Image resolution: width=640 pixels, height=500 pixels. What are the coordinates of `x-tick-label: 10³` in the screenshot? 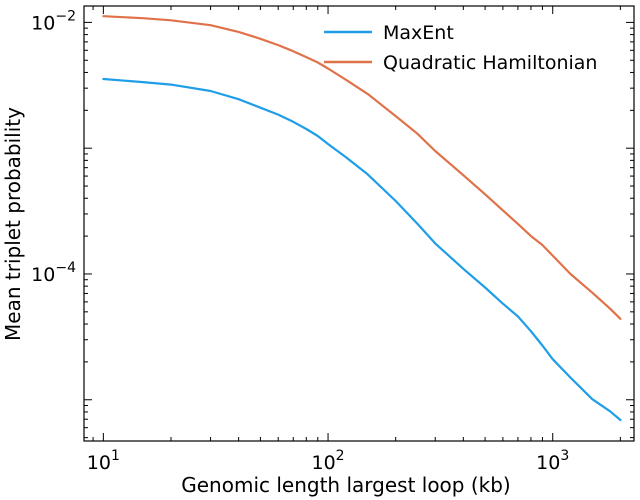 It's located at (552, 461).